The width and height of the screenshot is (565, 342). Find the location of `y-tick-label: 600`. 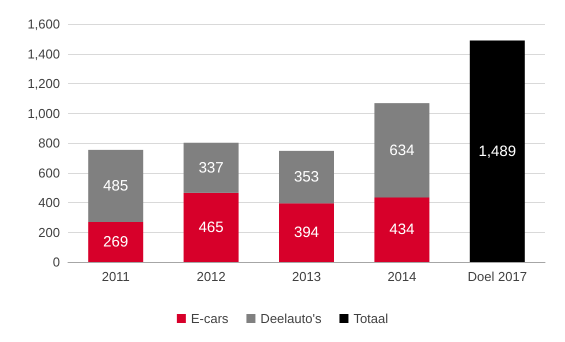

y-tick-label: 600 is located at coordinates (49, 172).